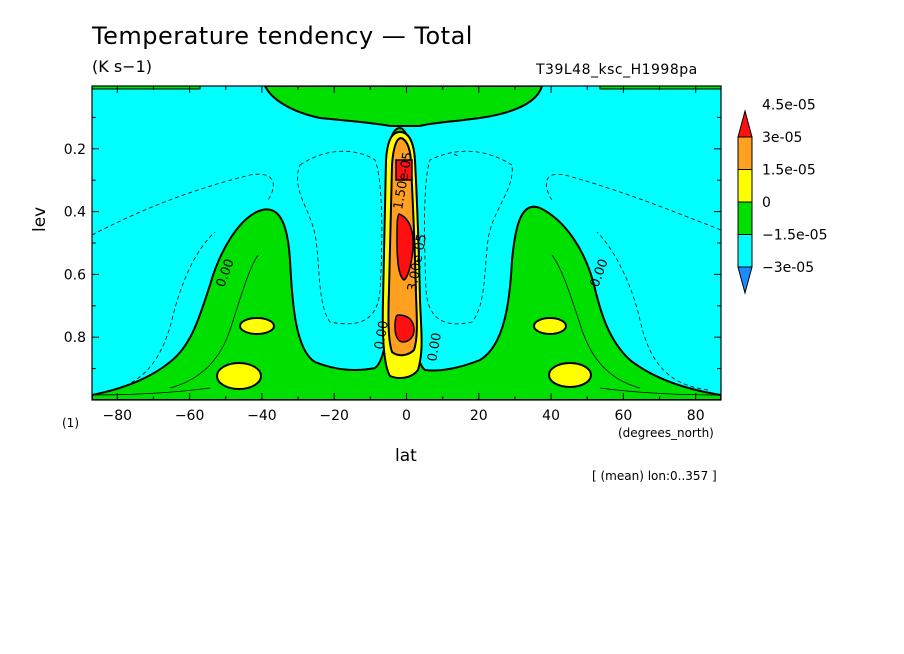 This screenshot has height=654, width=904. I want to click on y-tick-label: 0.8, so click(75, 338).